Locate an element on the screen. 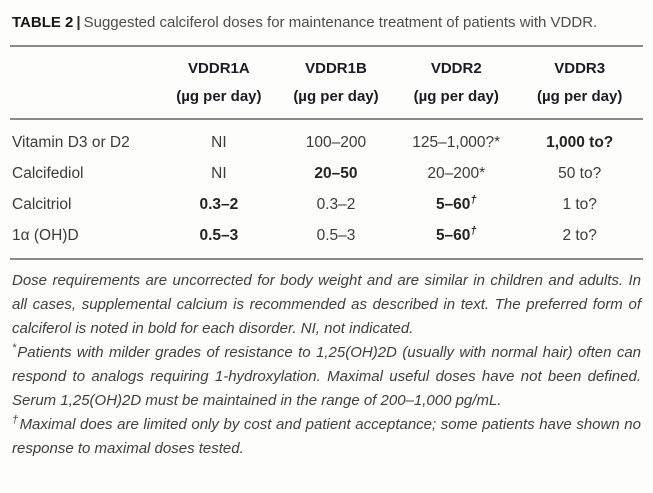  row-label: Vitamin D3 or D2 is located at coordinates (71, 142).